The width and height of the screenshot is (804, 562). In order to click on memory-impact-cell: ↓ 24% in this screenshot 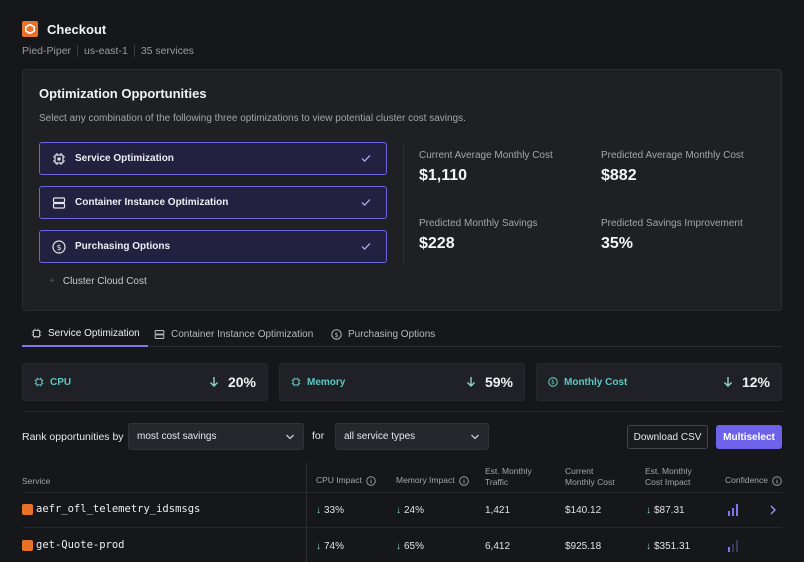, I will do `click(410, 510)`.